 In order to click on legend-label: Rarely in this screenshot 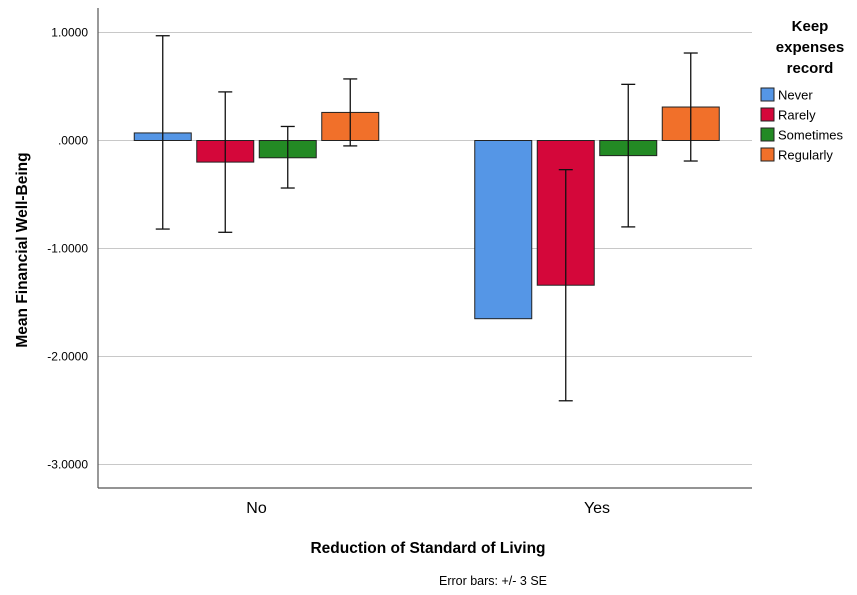, I will do `click(797, 115)`.